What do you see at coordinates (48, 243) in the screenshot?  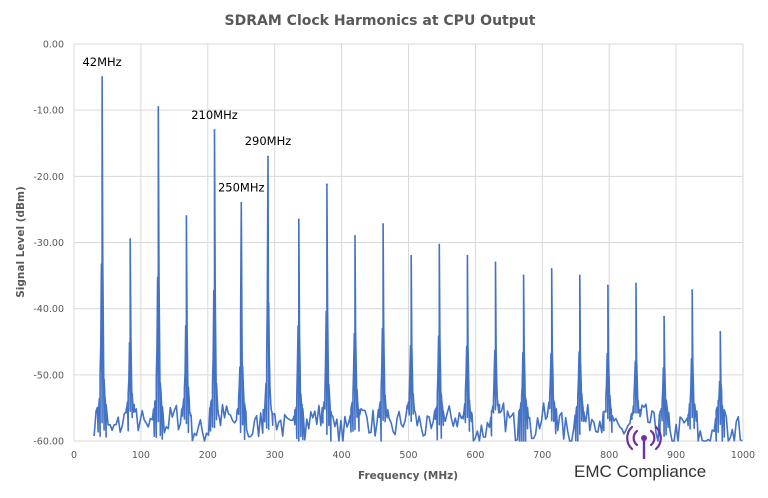 I see `y-tick-label: -30.00` at bounding box center [48, 243].